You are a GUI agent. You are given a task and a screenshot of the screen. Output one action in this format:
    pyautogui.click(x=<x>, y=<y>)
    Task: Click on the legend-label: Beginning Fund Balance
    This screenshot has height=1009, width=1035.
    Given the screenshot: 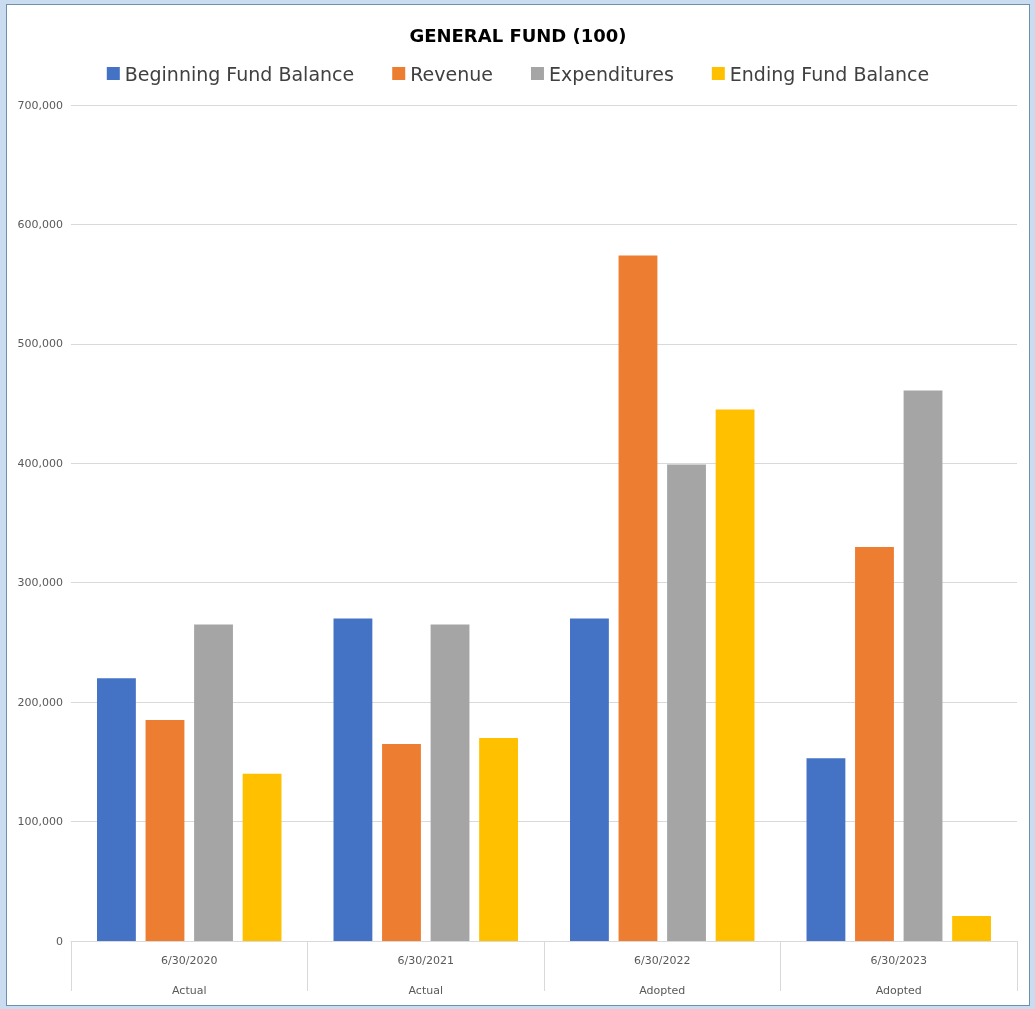 What is the action you would take?
    pyautogui.click(x=239, y=73)
    